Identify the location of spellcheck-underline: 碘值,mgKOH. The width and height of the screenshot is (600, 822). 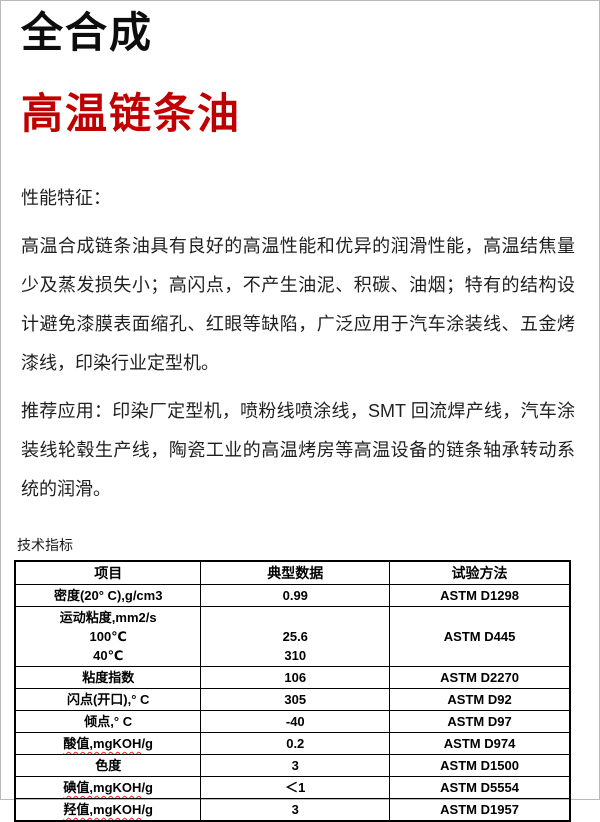
(102, 788).